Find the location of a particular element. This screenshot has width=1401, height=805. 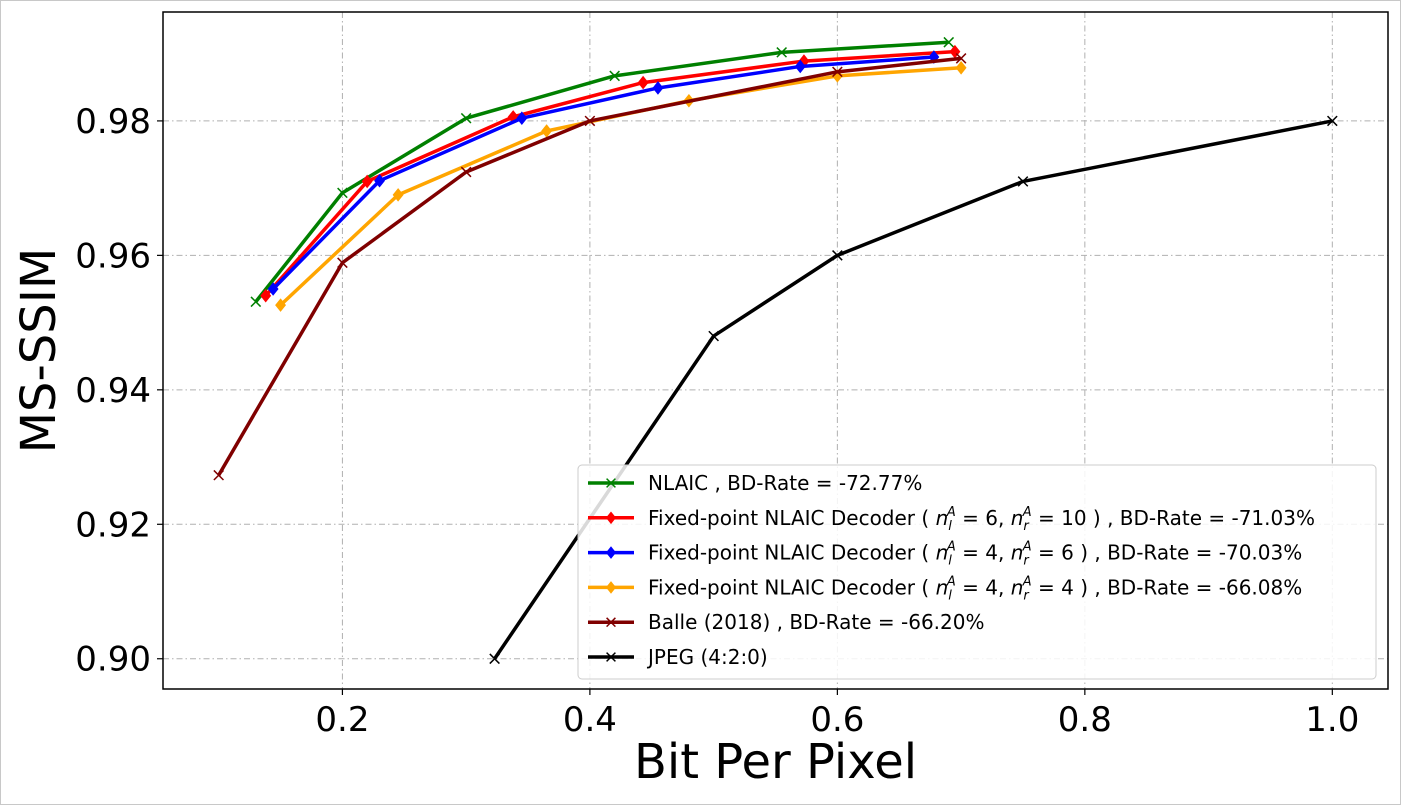

y-axis-ticks: 0.90 0.92 0.94 0.96 0.98 is located at coordinates (119, 391).